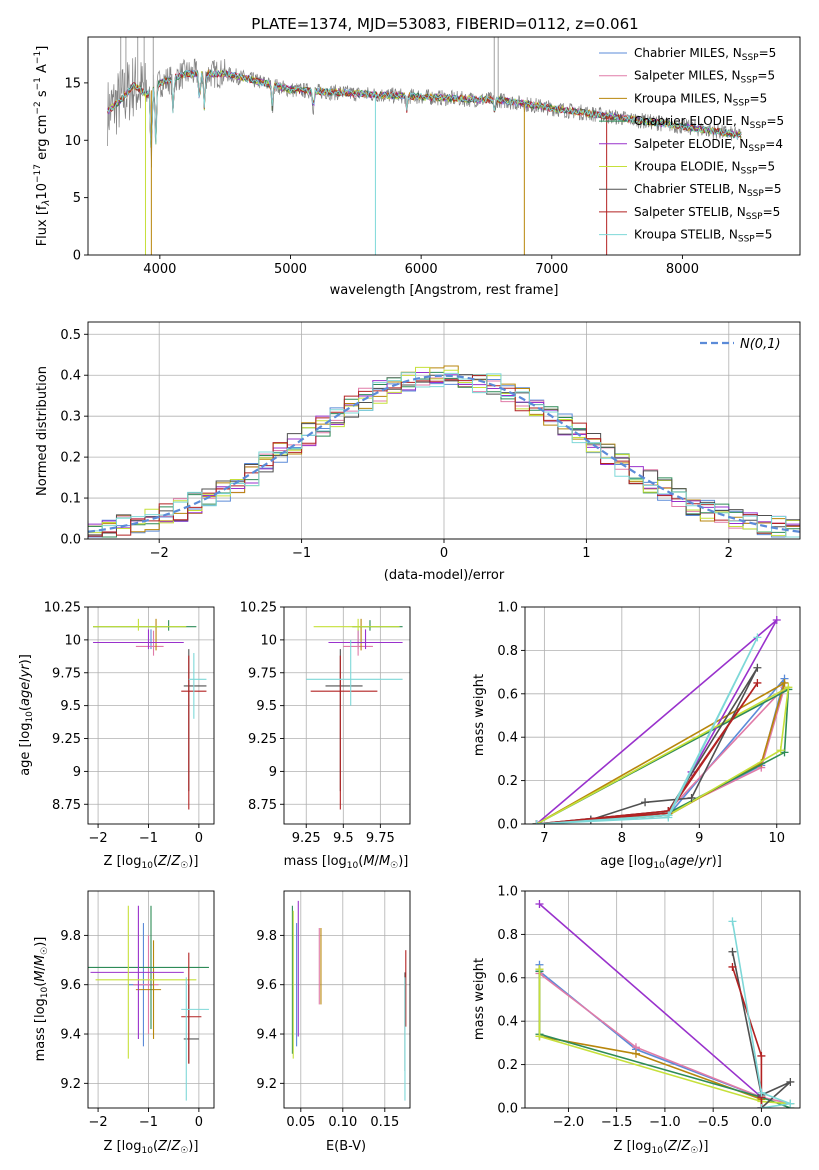 Image resolution: width=819 pixels, height=1170 pixels. Describe the element at coordinates (70, 499) in the screenshot. I see `y-tick-label: 0.1` at that location.